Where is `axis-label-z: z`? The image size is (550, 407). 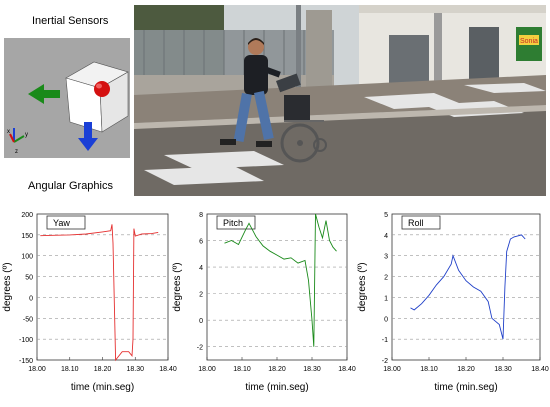
axis-label-z: z is located at coordinates (16, 152).